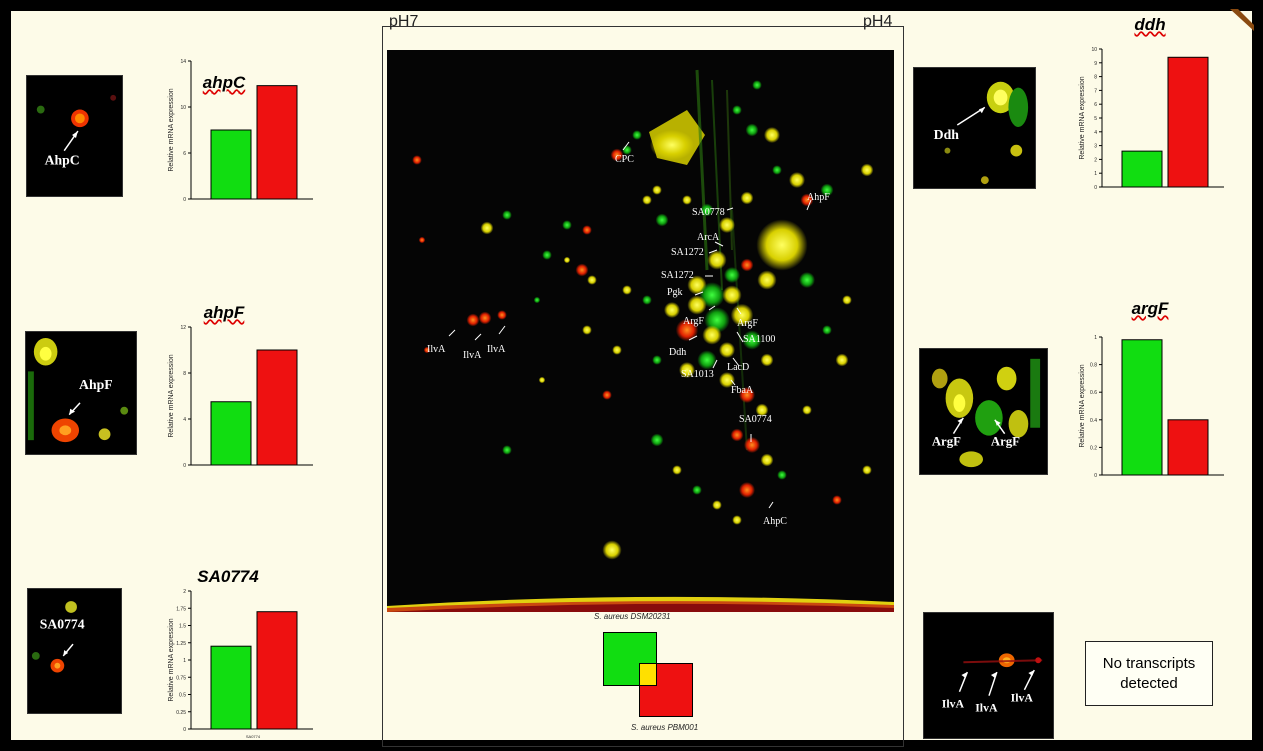  What do you see at coordinates (665, 727) in the screenshot?
I see `legend-bottom-text: S. aureus PBM001` at bounding box center [665, 727].